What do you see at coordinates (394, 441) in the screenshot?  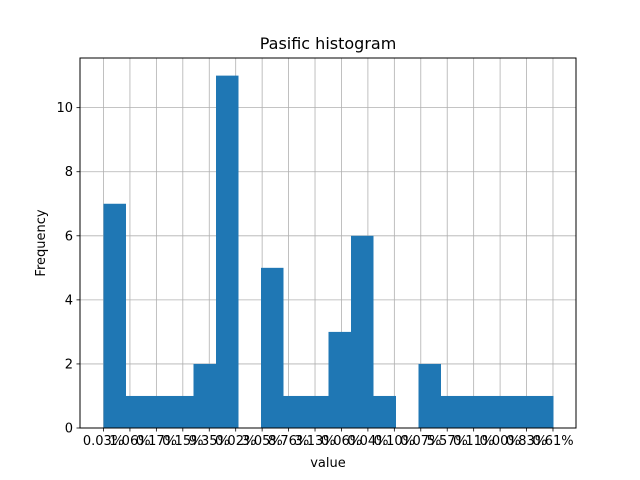 I see `x-tick-label: 0.10%` at bounding box center [394, 441].